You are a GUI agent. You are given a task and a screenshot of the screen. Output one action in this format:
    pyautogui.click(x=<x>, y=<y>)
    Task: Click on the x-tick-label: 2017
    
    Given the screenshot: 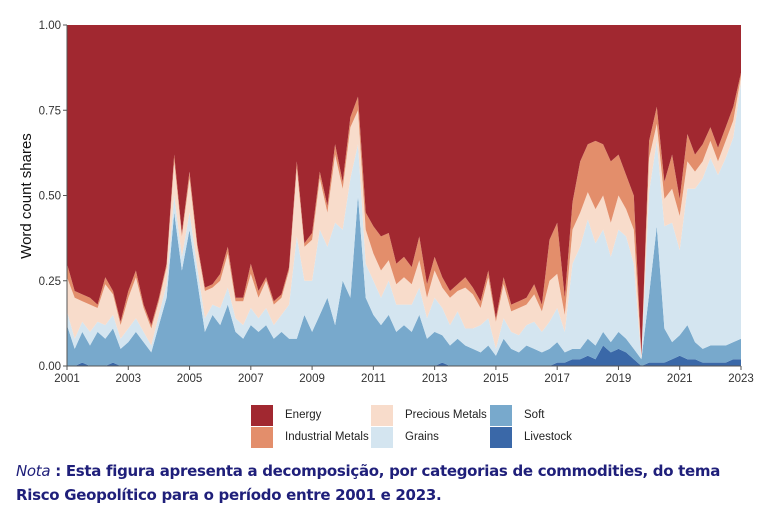 What is the action you would take?
    pyautogui.click(x=557, y=379)
    